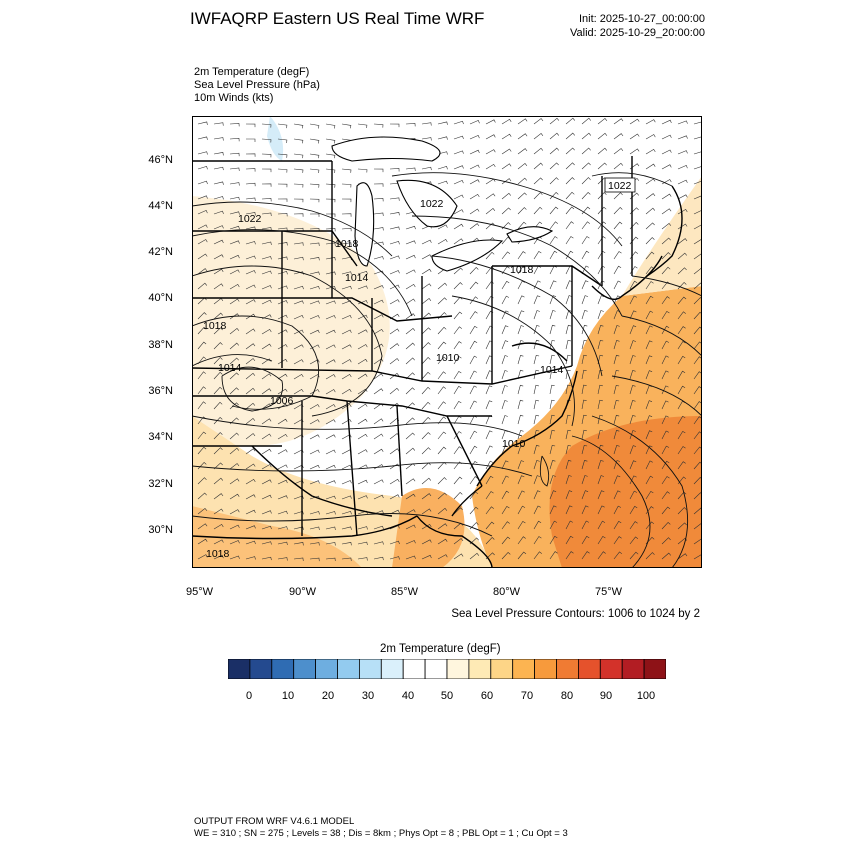 The image size is (850, 850). I want to click on lat-label: 46°N, so click(160, 160).